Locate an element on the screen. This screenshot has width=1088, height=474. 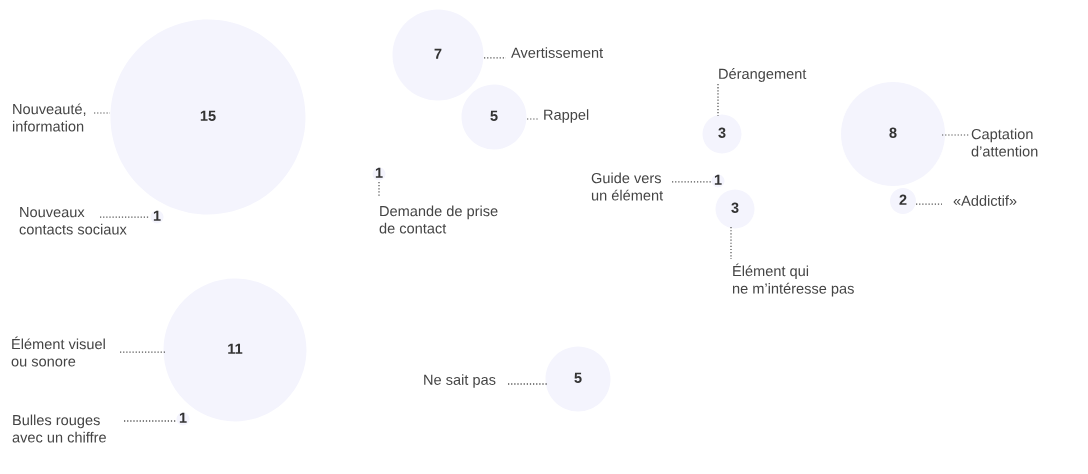
category-label: Demande de prise de contact is located at coordinates (438, 219).